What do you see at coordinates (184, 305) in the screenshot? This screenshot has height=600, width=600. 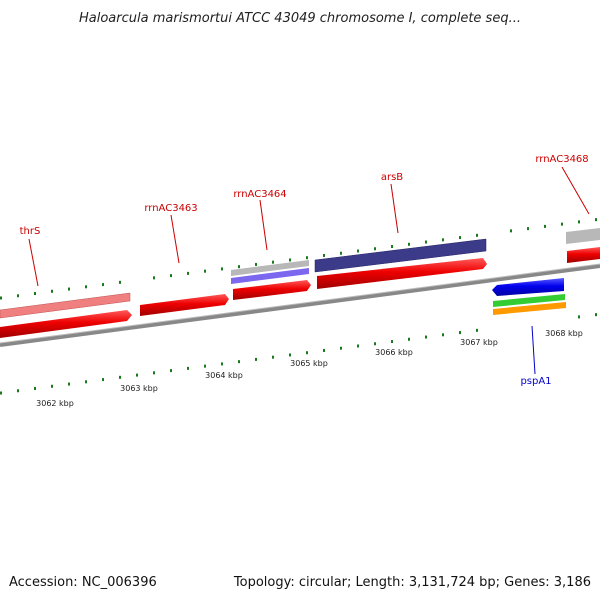 I see `rrnAC3463-cds-arrow` at bounding box center [184, 305].